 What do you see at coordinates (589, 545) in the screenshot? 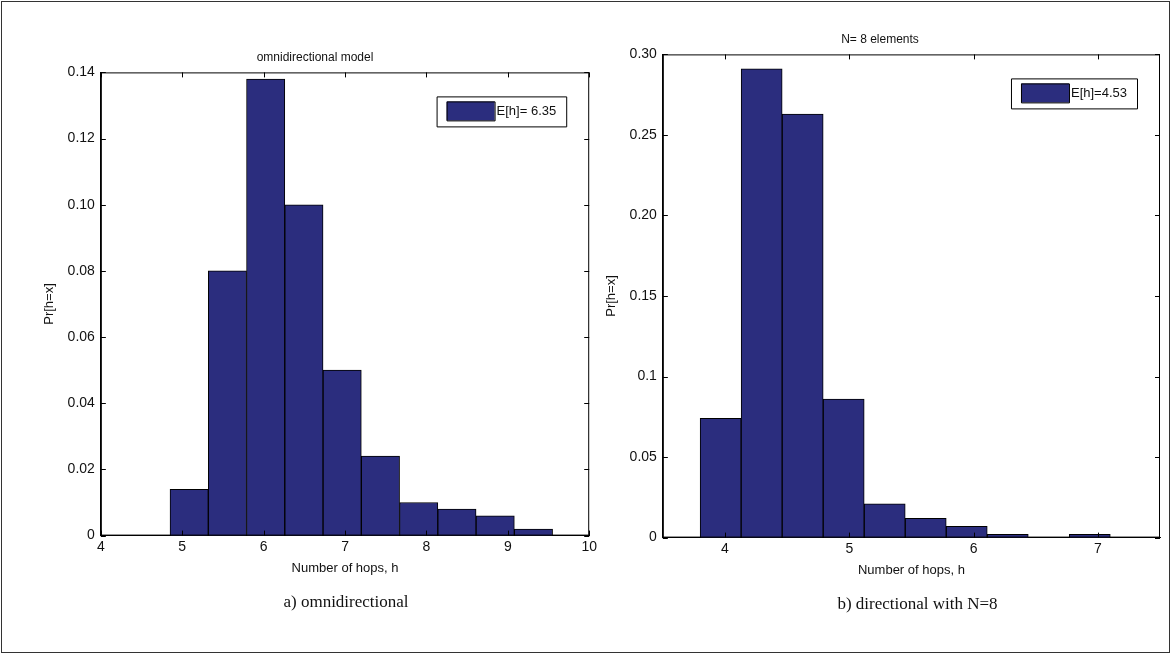
I see `x-tick-label: 10` at bounding box center [589, 545].